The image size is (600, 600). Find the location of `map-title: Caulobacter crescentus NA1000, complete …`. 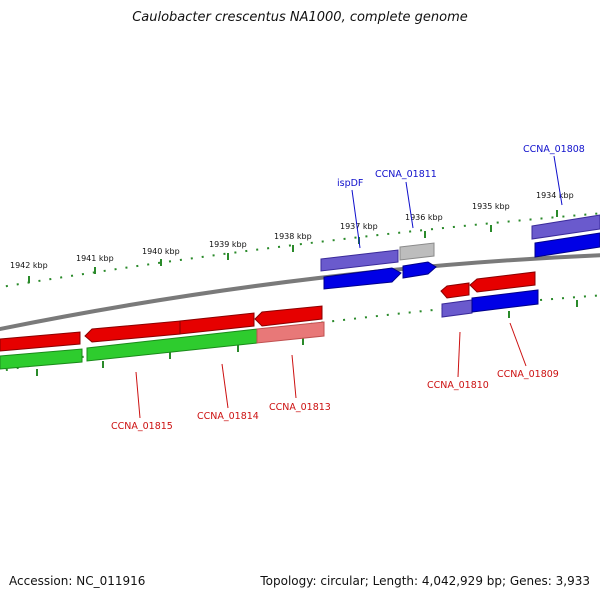

map-title: Caulobacter crescentus NA1000, complete … is located at coordinates (300, 17).